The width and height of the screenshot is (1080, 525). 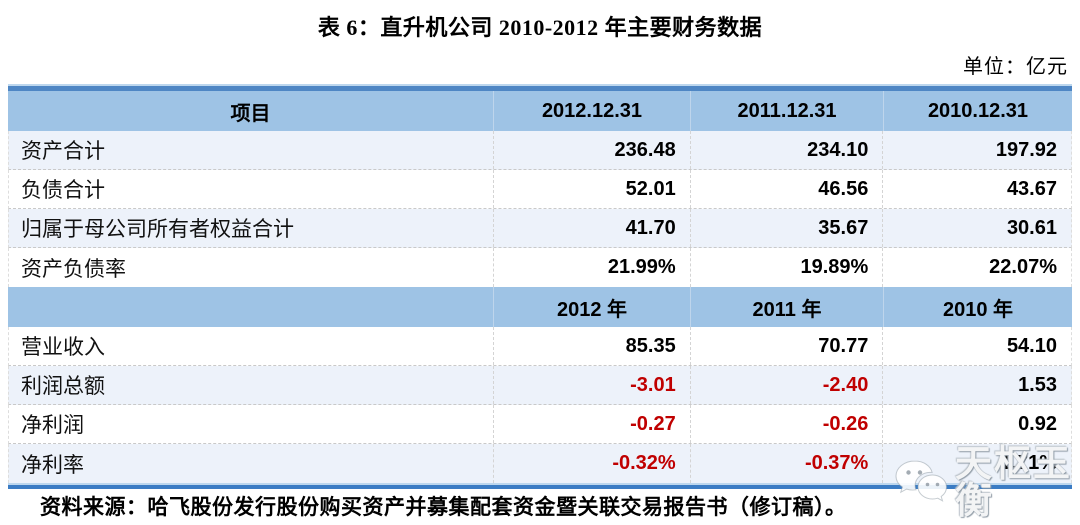 I want to click on value-cell-negative: -2.40, so click(x=786, y=385).